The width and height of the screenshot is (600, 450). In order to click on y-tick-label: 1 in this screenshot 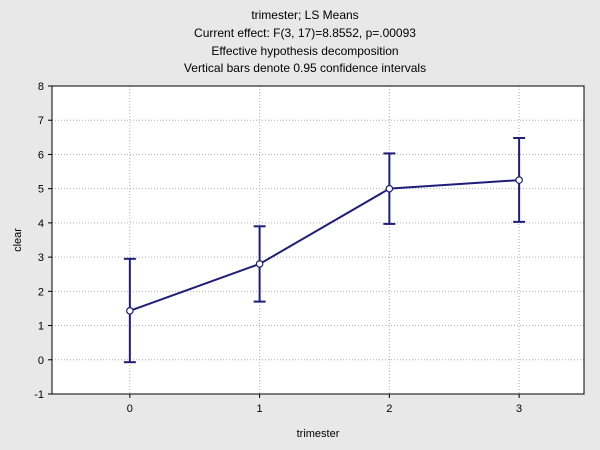, I will do `click(41, 327)`.